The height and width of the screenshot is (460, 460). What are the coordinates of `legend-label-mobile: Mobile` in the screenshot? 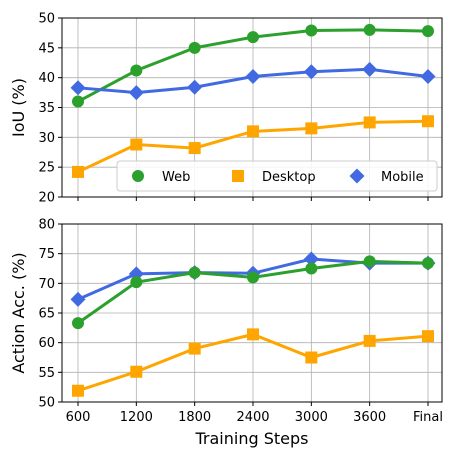 It's located at (402, 177).